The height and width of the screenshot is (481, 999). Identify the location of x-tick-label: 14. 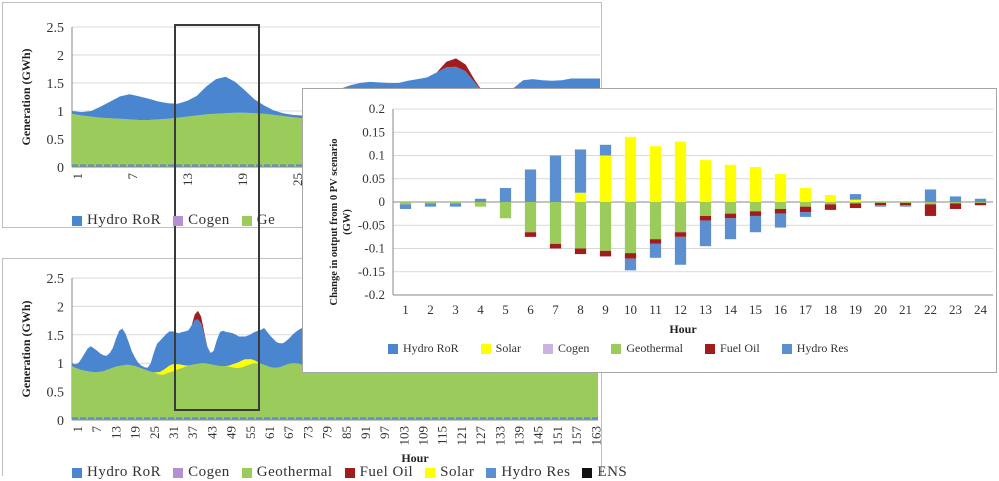
(731, 309).